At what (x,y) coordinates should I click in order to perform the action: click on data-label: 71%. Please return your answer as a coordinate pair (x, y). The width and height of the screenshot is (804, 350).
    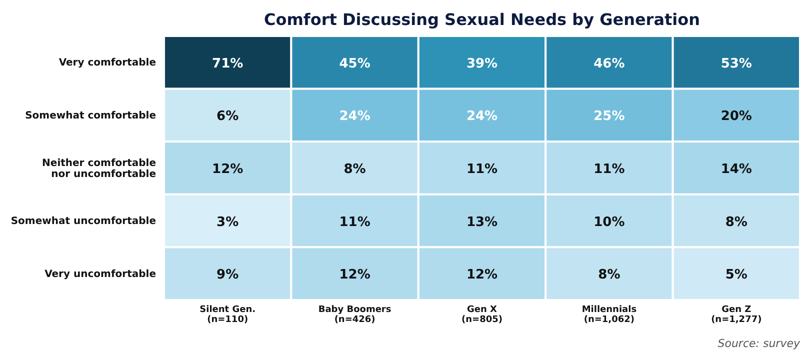
    Looking at the image, I should click on (228, 64).